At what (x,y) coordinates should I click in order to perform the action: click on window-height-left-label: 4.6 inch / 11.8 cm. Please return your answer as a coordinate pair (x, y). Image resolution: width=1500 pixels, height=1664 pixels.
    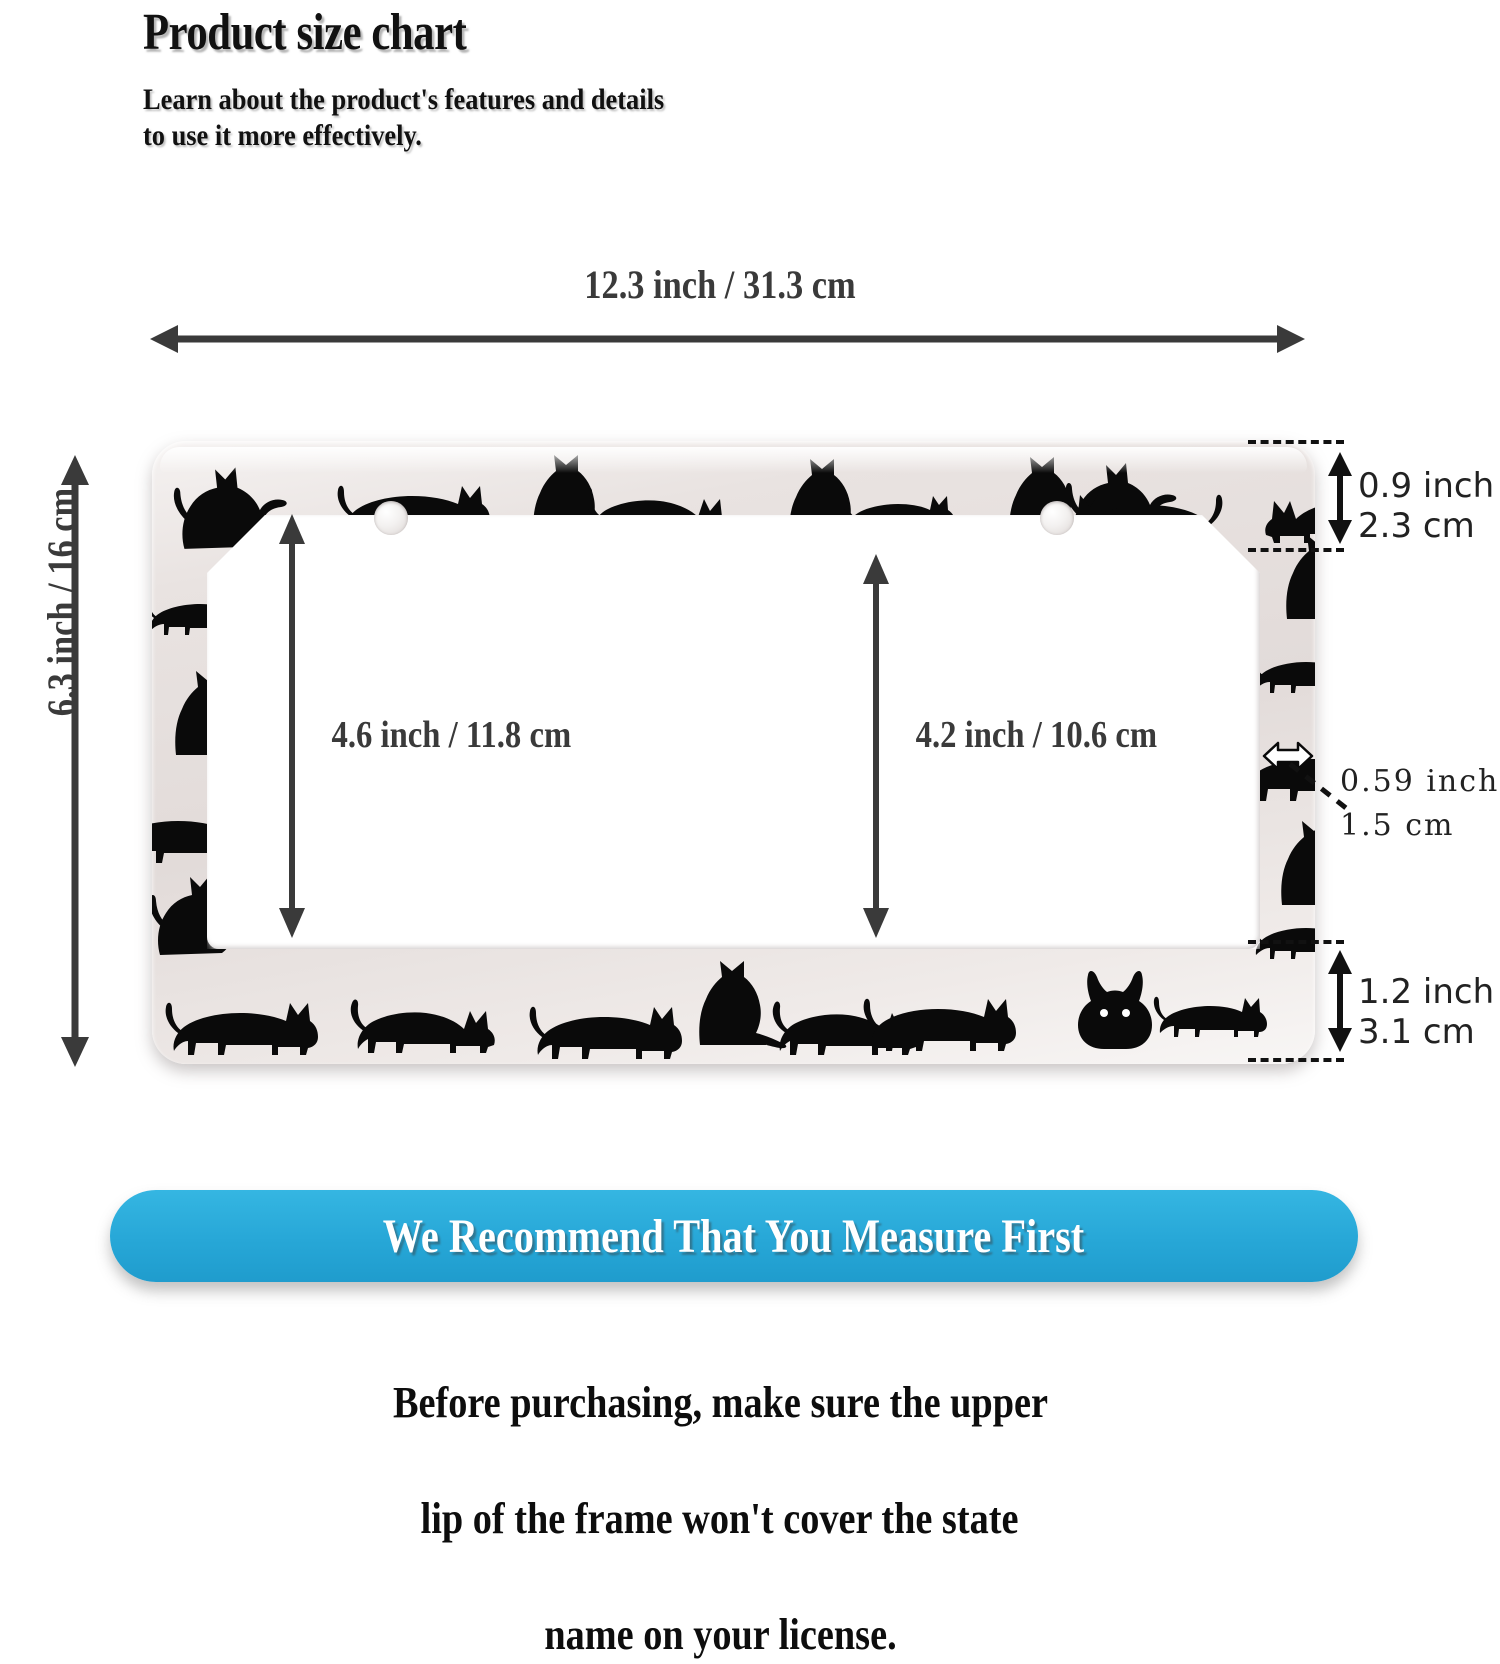
    Looking at the image, I should click on (451, 735).